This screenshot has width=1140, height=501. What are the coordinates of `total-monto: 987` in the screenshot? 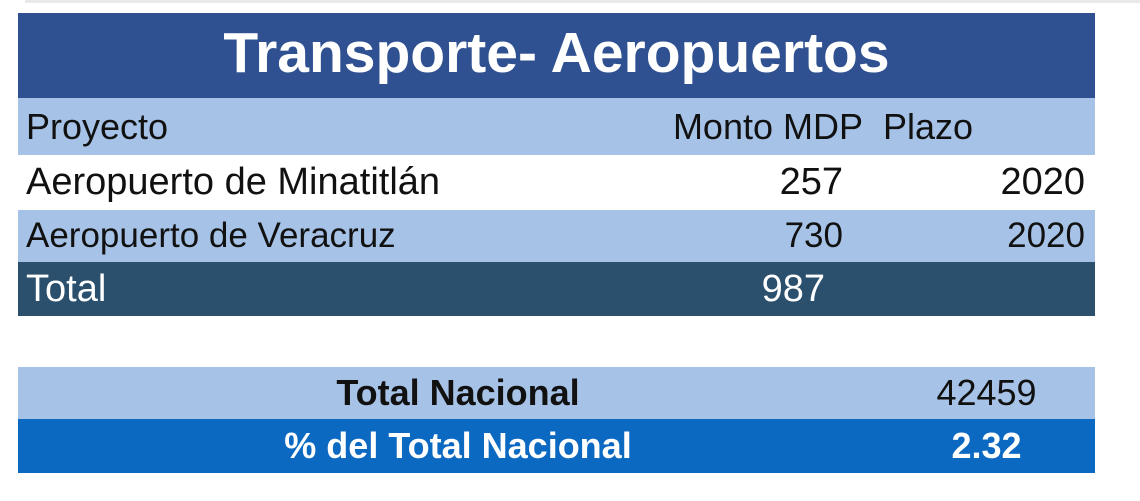 It's located at (793, 288).